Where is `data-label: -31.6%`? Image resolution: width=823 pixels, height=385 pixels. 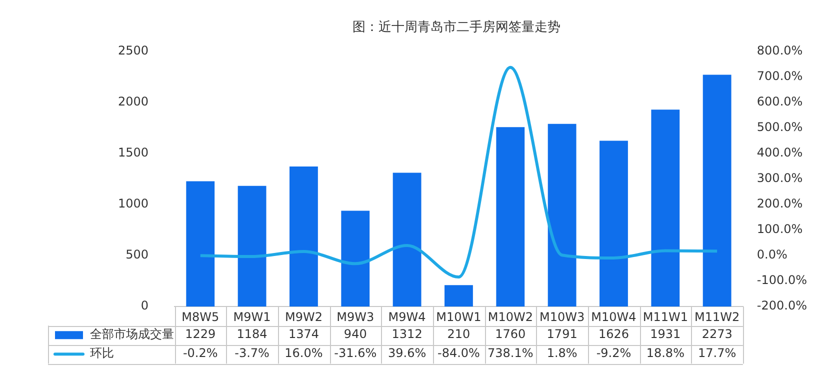 data-label: -31.6% is located at coordinates (355, 353).